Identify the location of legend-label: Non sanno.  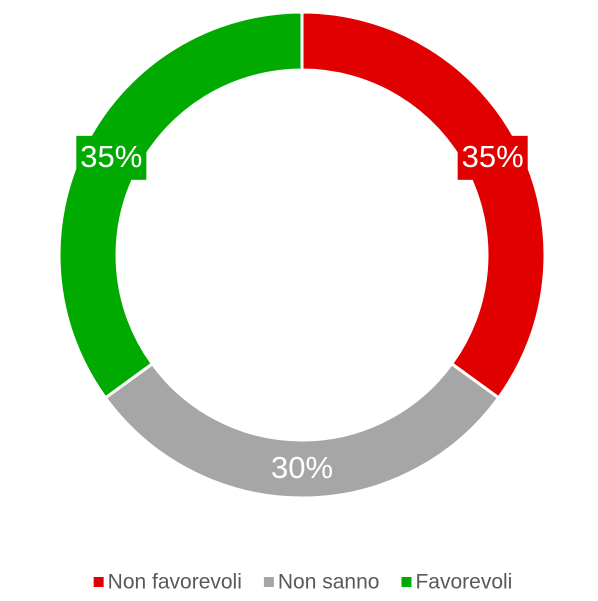
(329, 582).